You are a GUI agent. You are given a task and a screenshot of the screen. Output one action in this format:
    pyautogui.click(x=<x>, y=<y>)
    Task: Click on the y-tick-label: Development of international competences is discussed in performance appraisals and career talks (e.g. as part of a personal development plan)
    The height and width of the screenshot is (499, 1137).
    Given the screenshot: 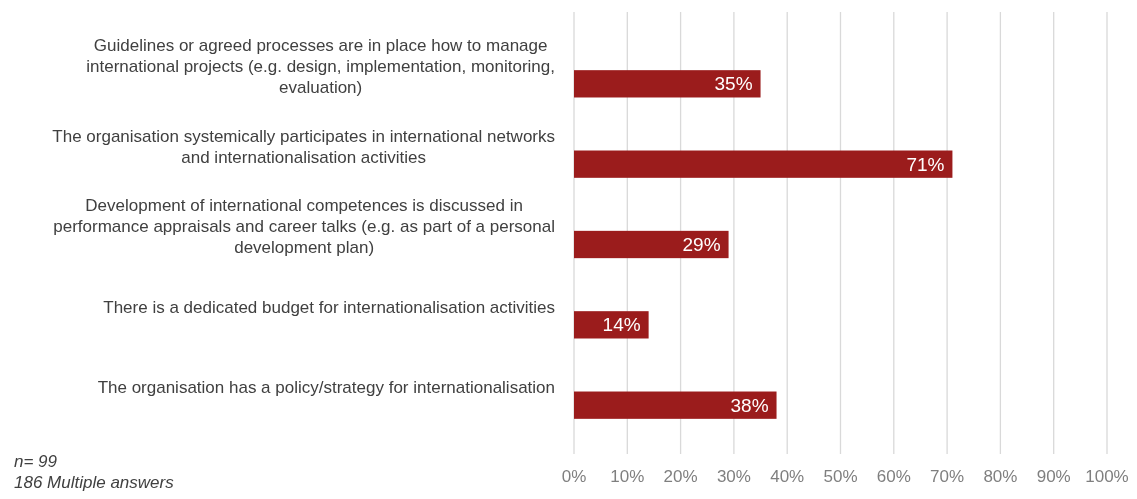 What is the action you would take?
    pyautogui.click(x=304, y=227)
    